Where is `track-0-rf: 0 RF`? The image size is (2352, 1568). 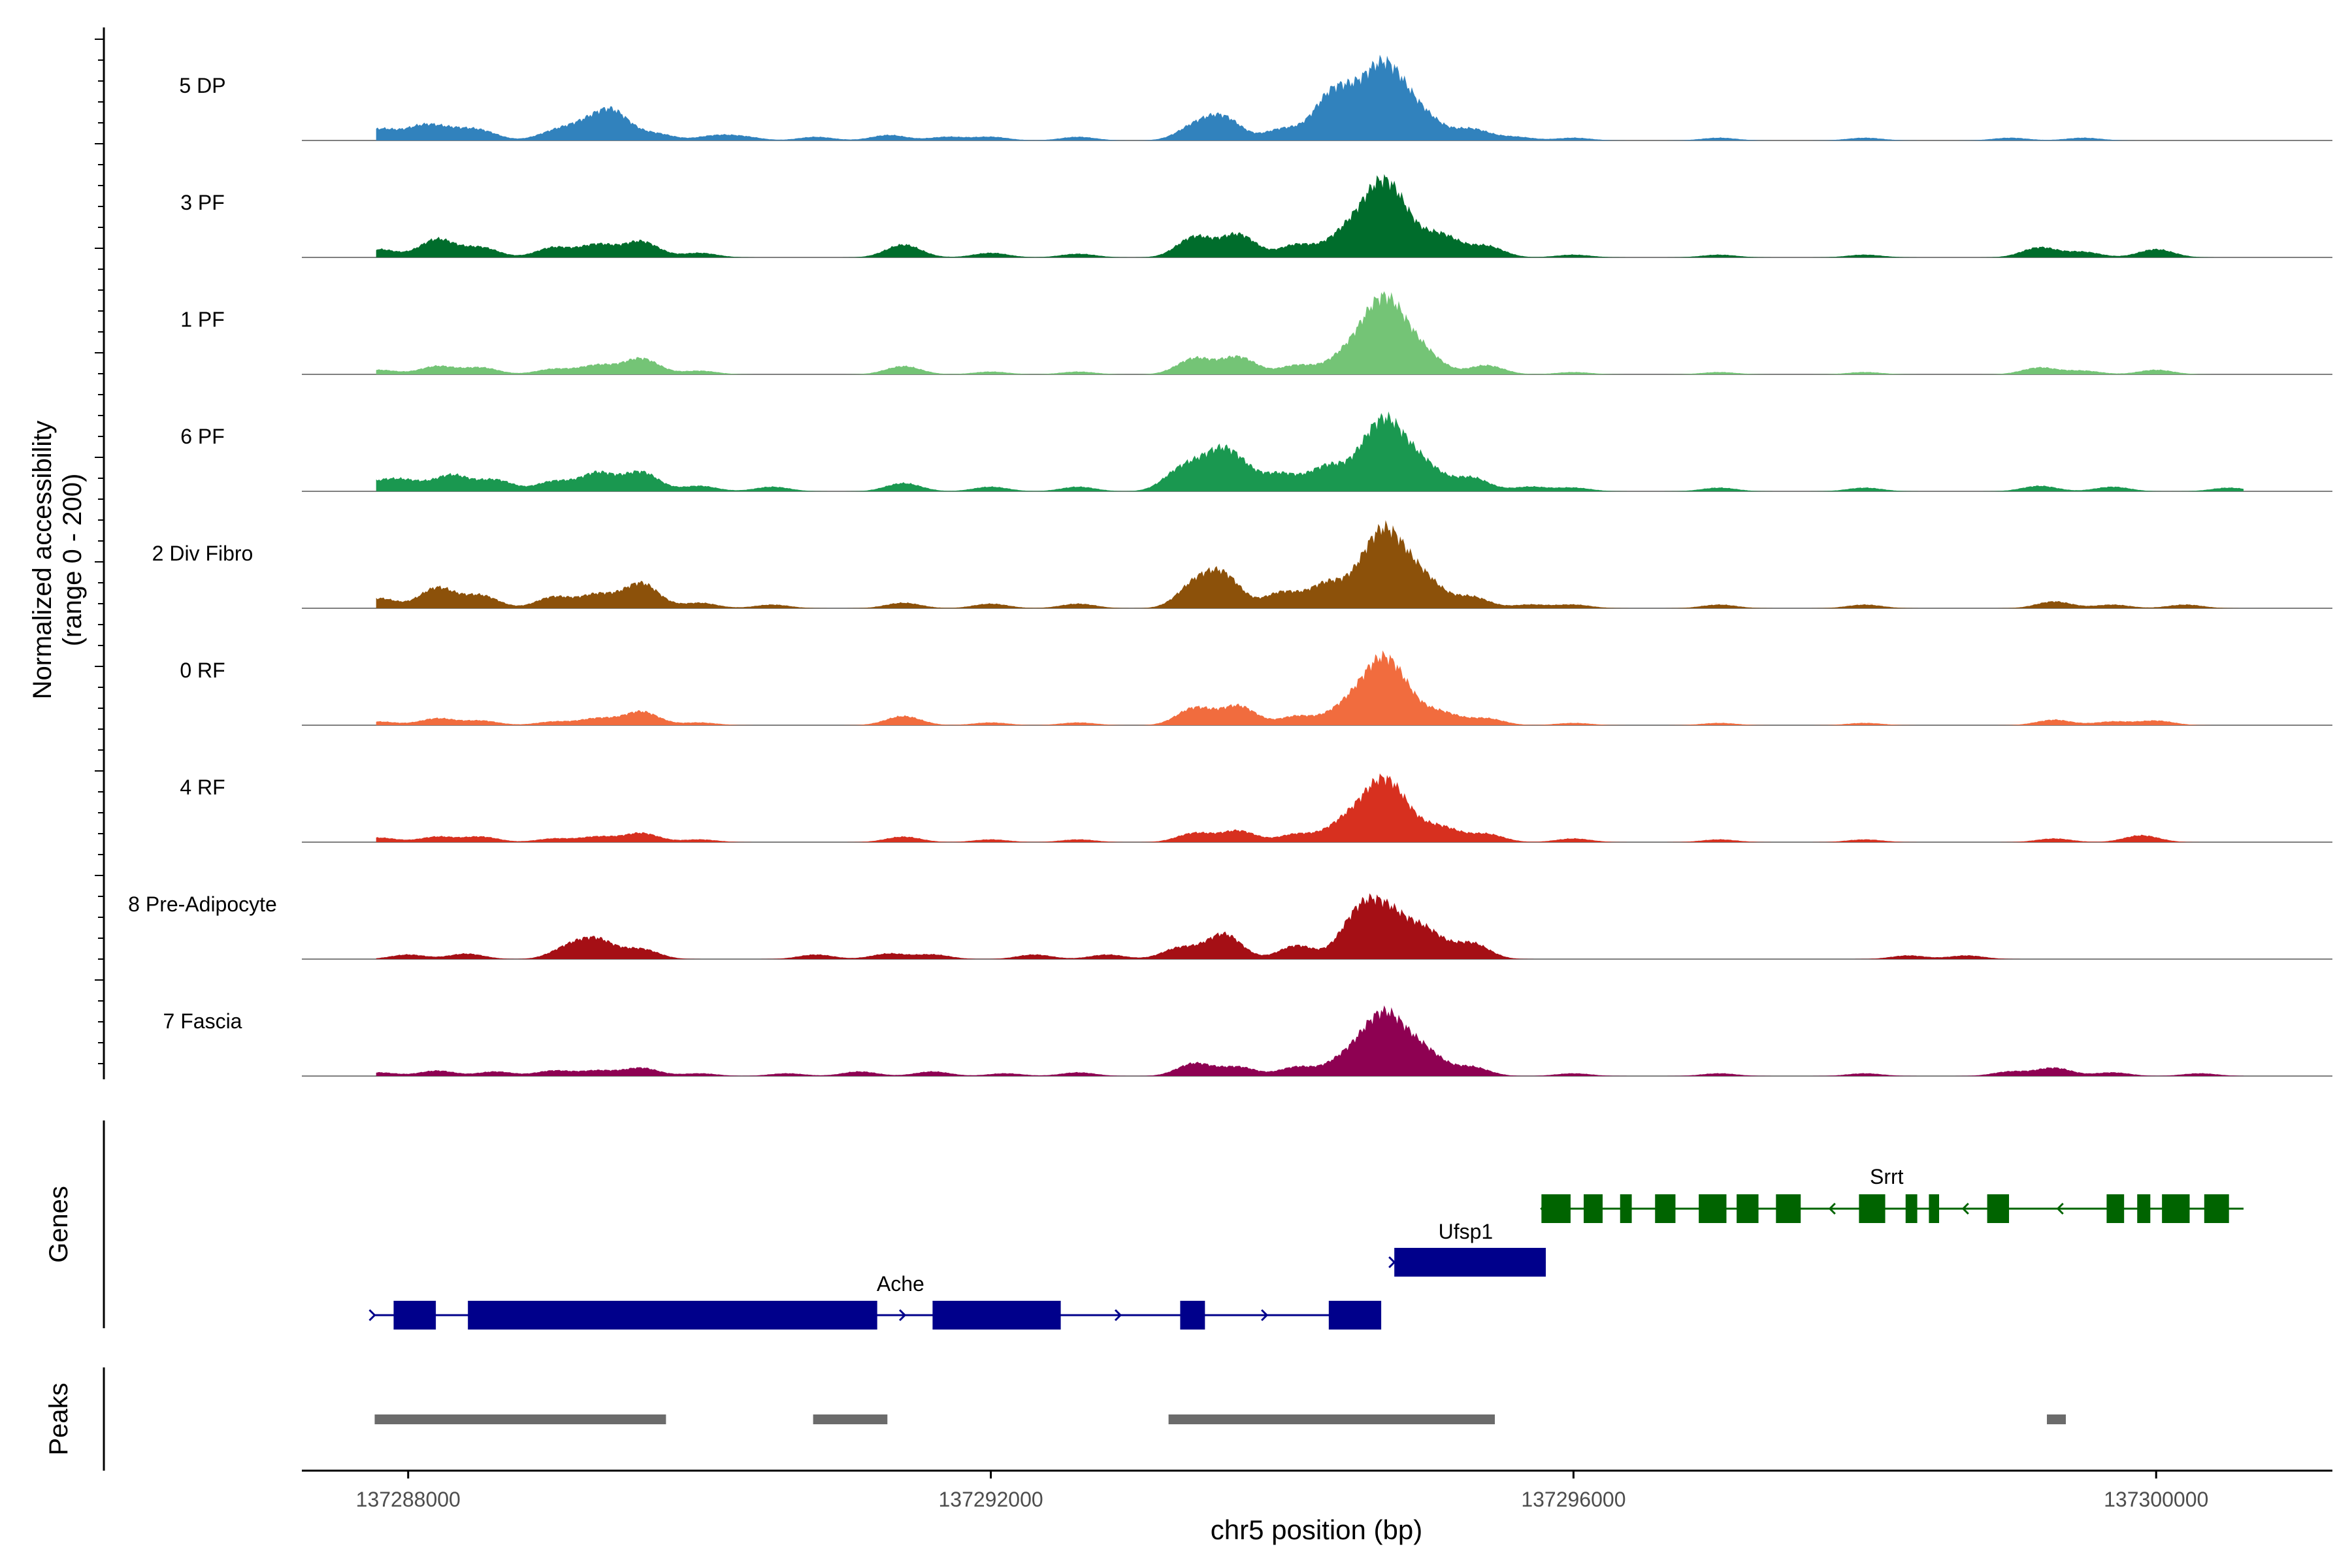
track-0-rf: 0 RF is located at coordinates (1256, 688).